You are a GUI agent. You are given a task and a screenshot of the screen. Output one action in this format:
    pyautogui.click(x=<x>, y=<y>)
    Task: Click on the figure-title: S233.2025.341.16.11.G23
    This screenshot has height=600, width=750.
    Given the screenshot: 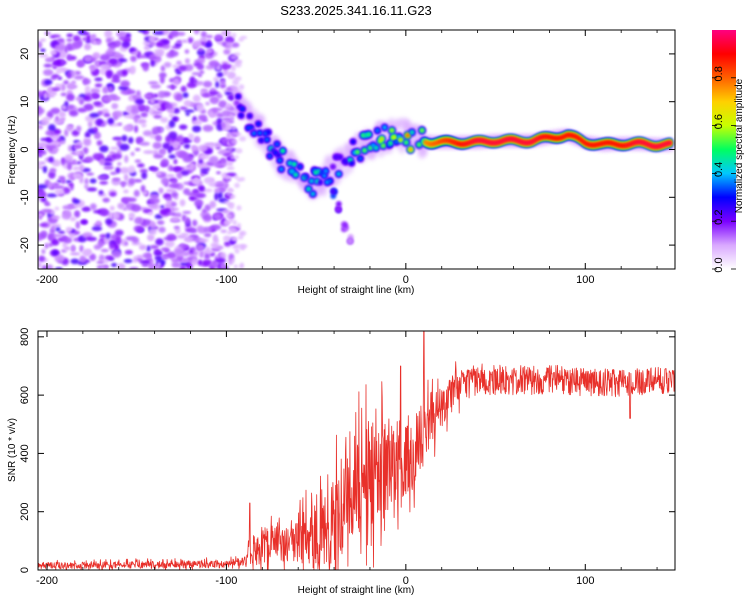 What is the action you would take?
    pyautogui.click(x=356, y=10)
    